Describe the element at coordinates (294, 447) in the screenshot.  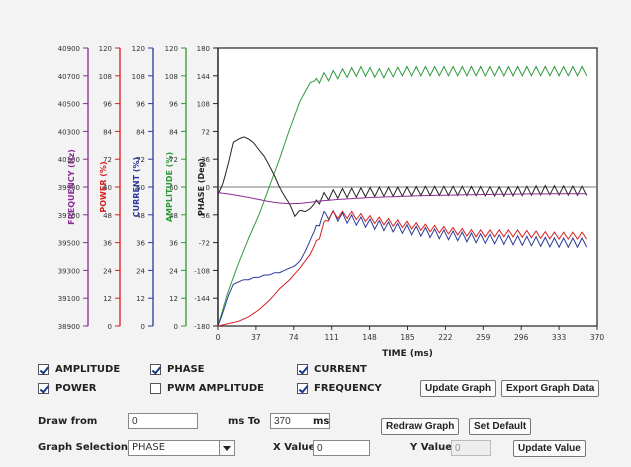
I see `x-value-label: X Value` at that location.